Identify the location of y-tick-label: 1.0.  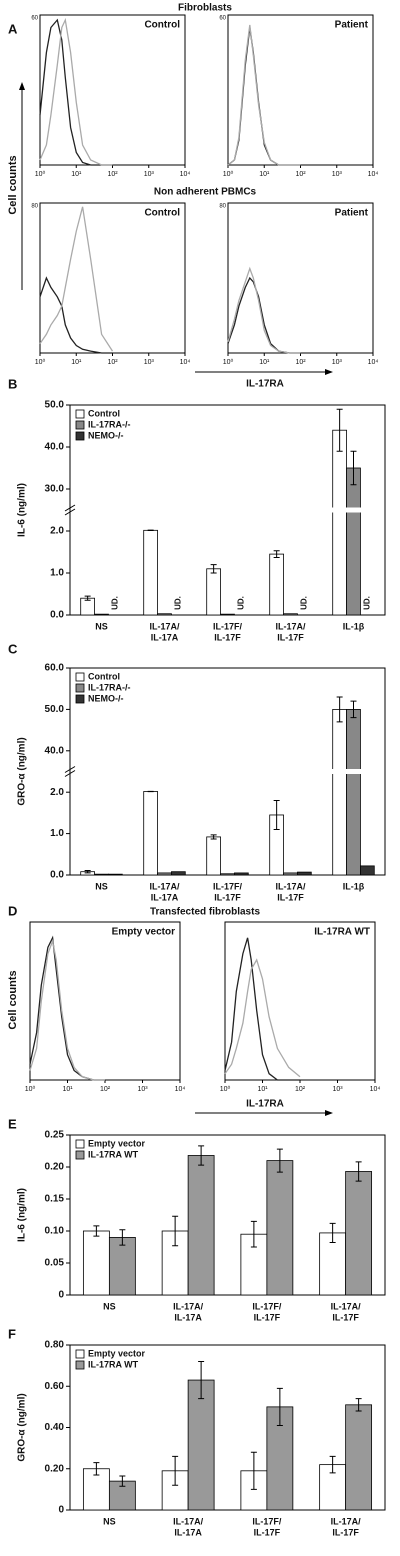
(57, 833).